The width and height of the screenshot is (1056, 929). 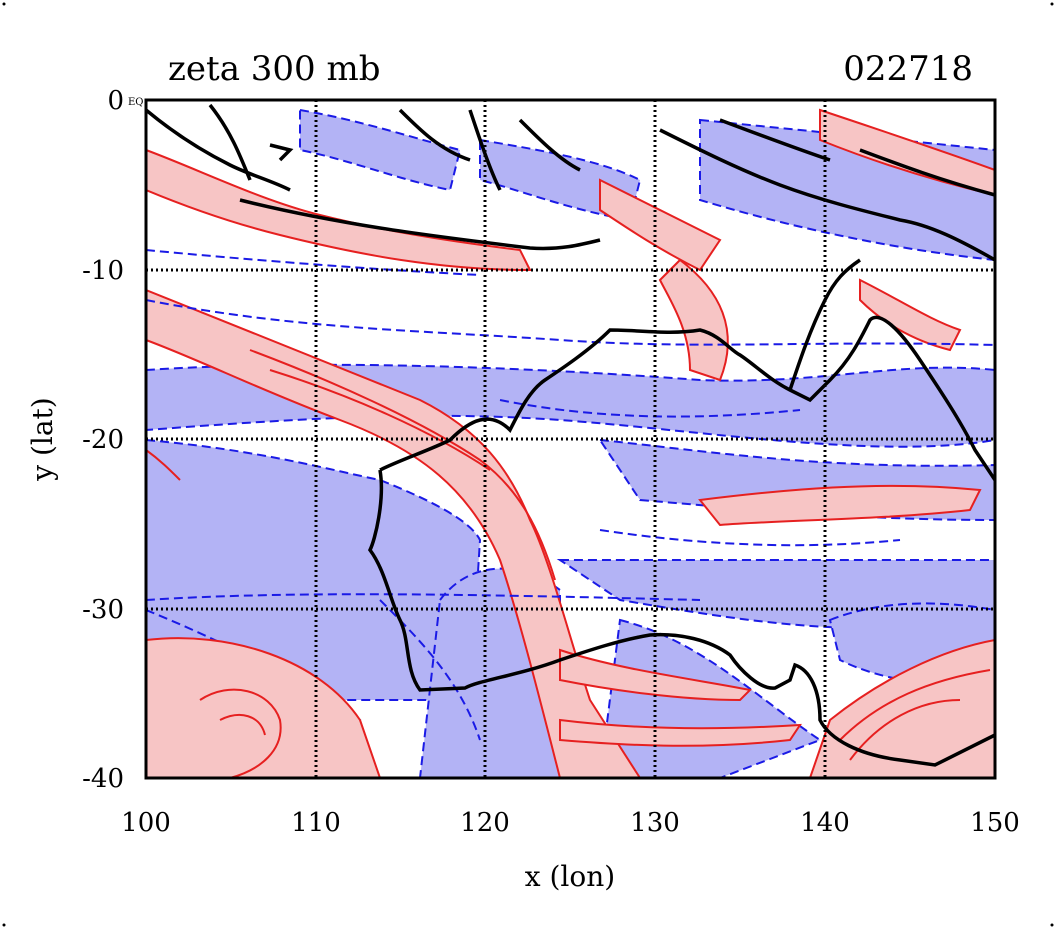 I want to click on y-tick-label: -30, so click(x=103, y=610).